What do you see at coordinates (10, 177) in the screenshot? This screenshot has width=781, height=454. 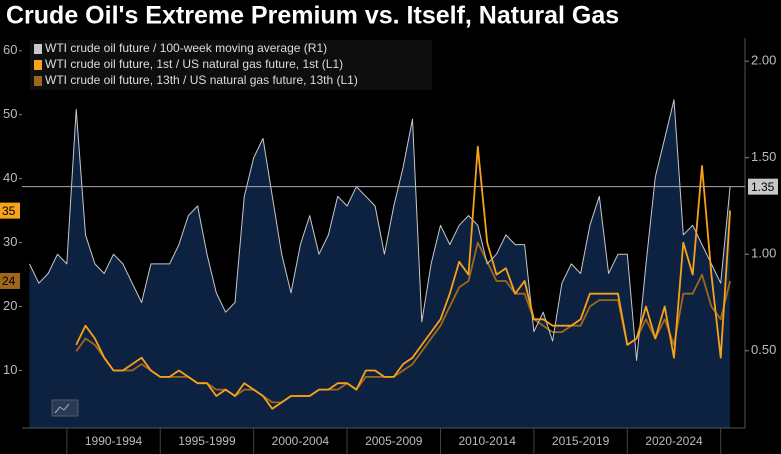 I see `y-tick-label: 40` at bounding box center [10, 177].